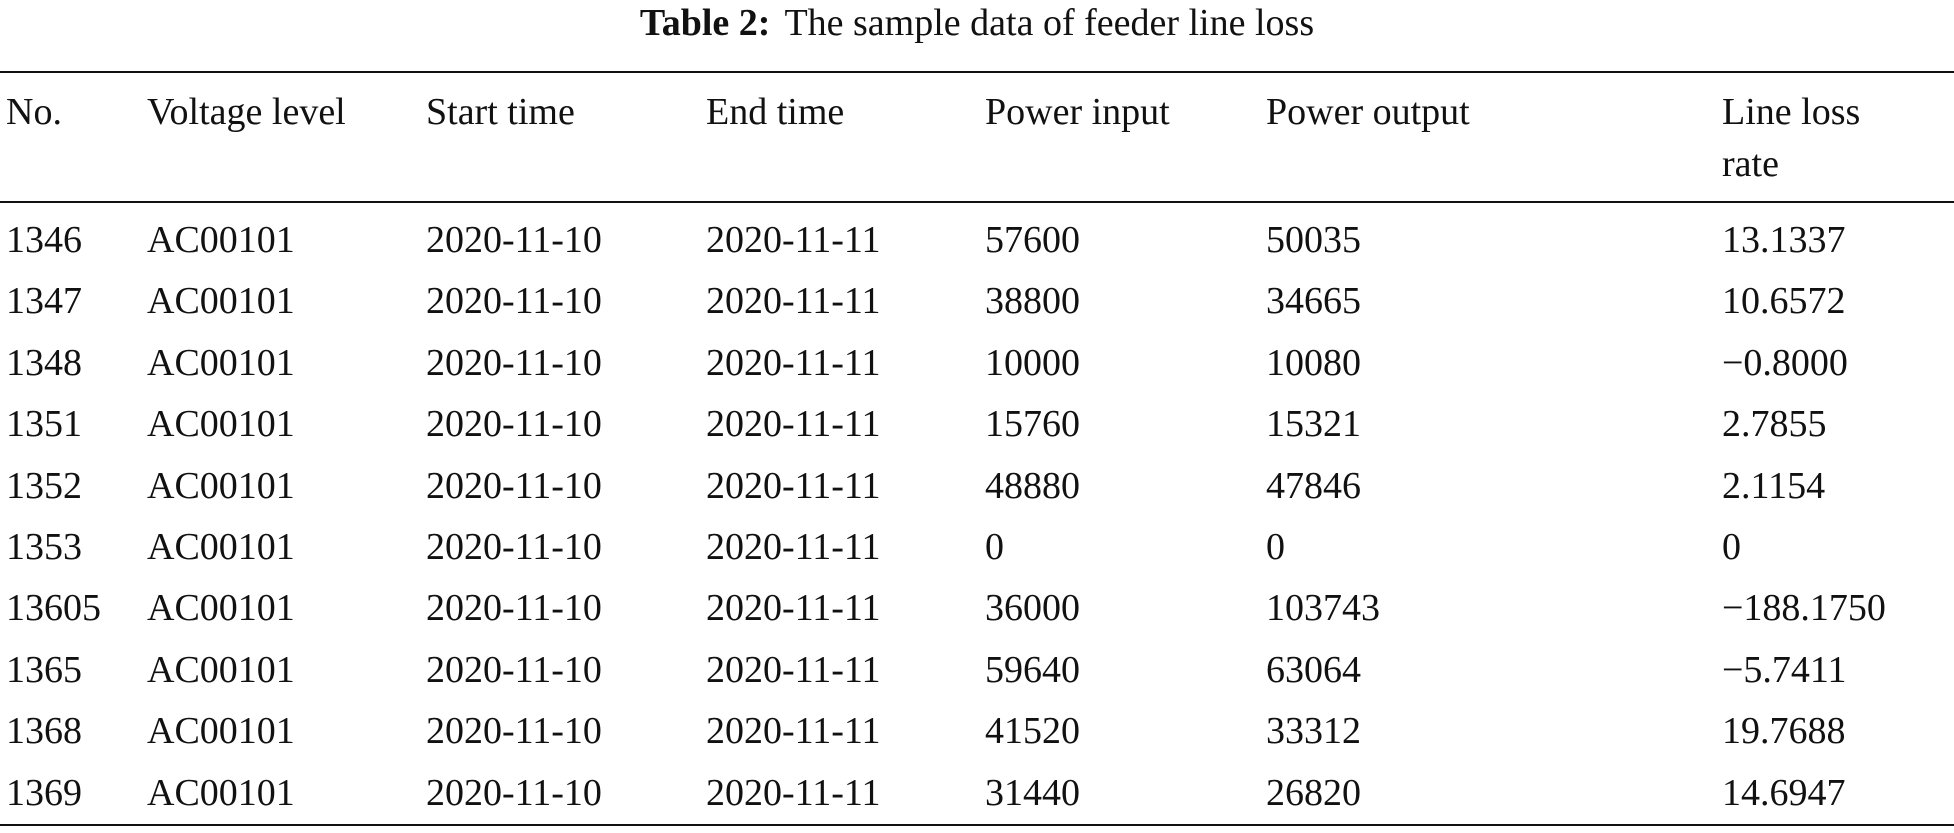 The image size is (1954, 833). Describe the element at coordinates (1784, 240) in the screenshot. I see `table-cell: 13.1337` at that location.